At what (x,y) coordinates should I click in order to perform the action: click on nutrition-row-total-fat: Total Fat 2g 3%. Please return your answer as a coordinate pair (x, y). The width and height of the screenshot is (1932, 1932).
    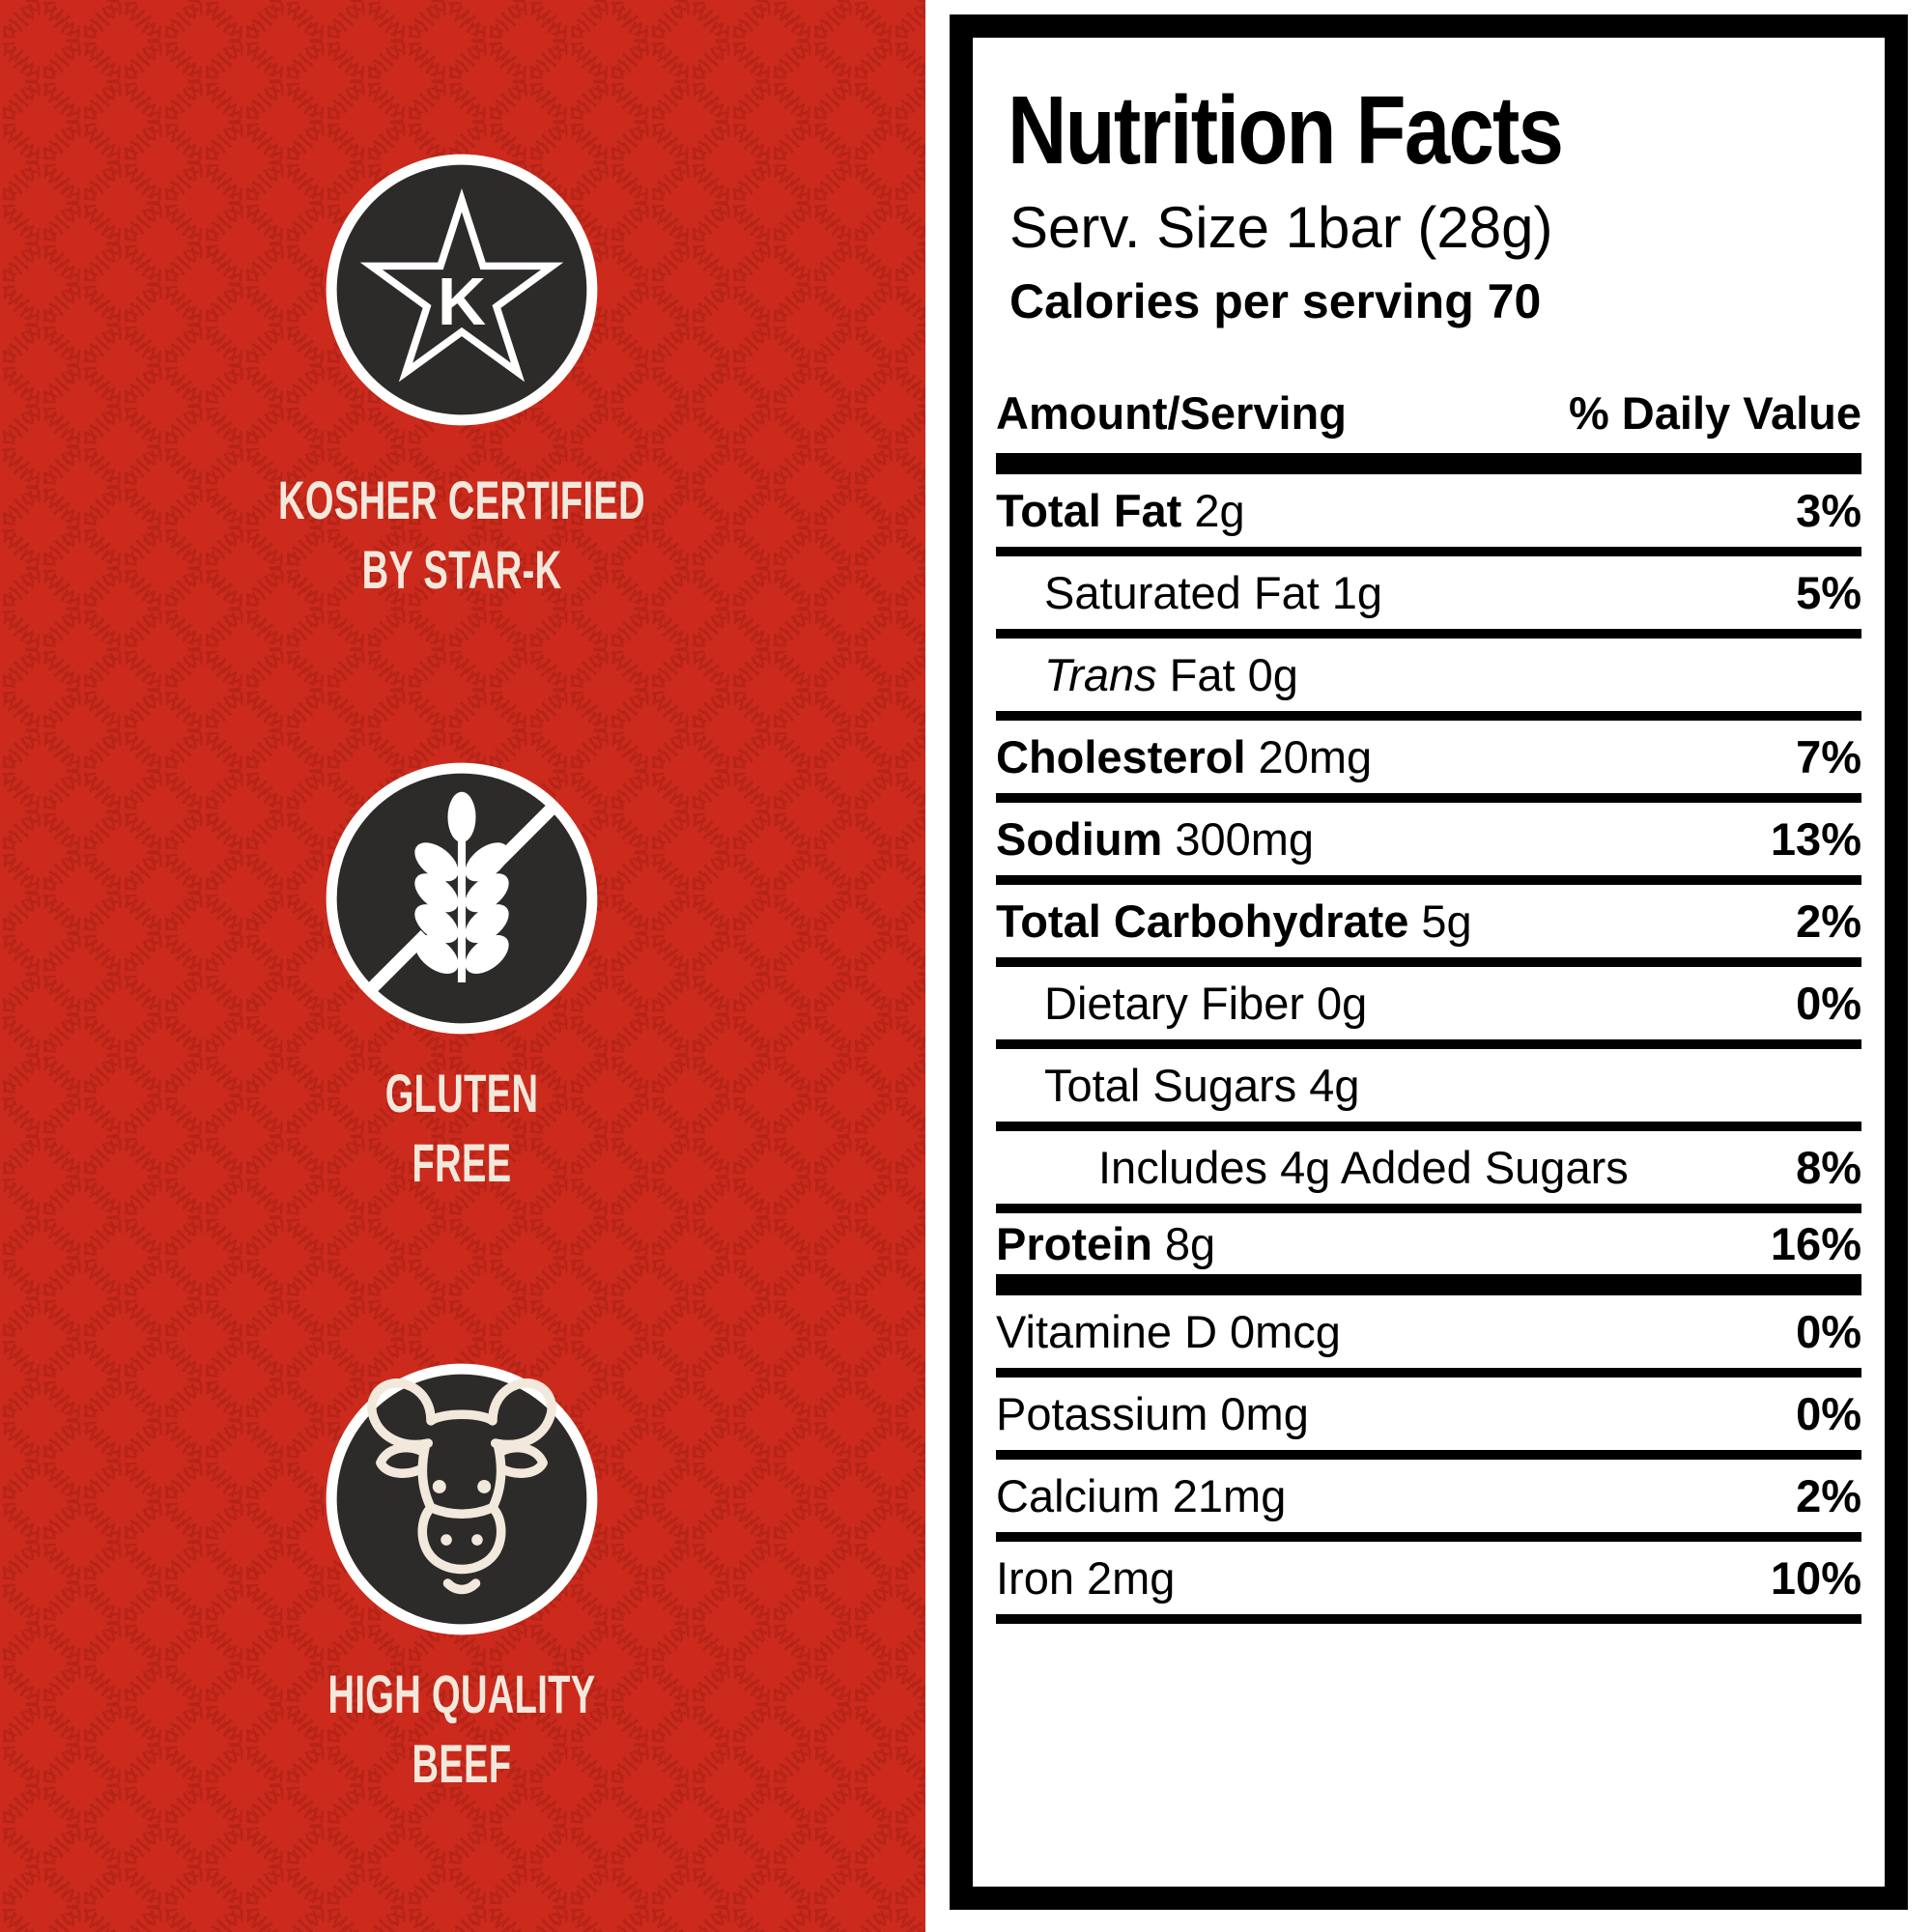
    Looking at the image, I should click on (1428, 515).